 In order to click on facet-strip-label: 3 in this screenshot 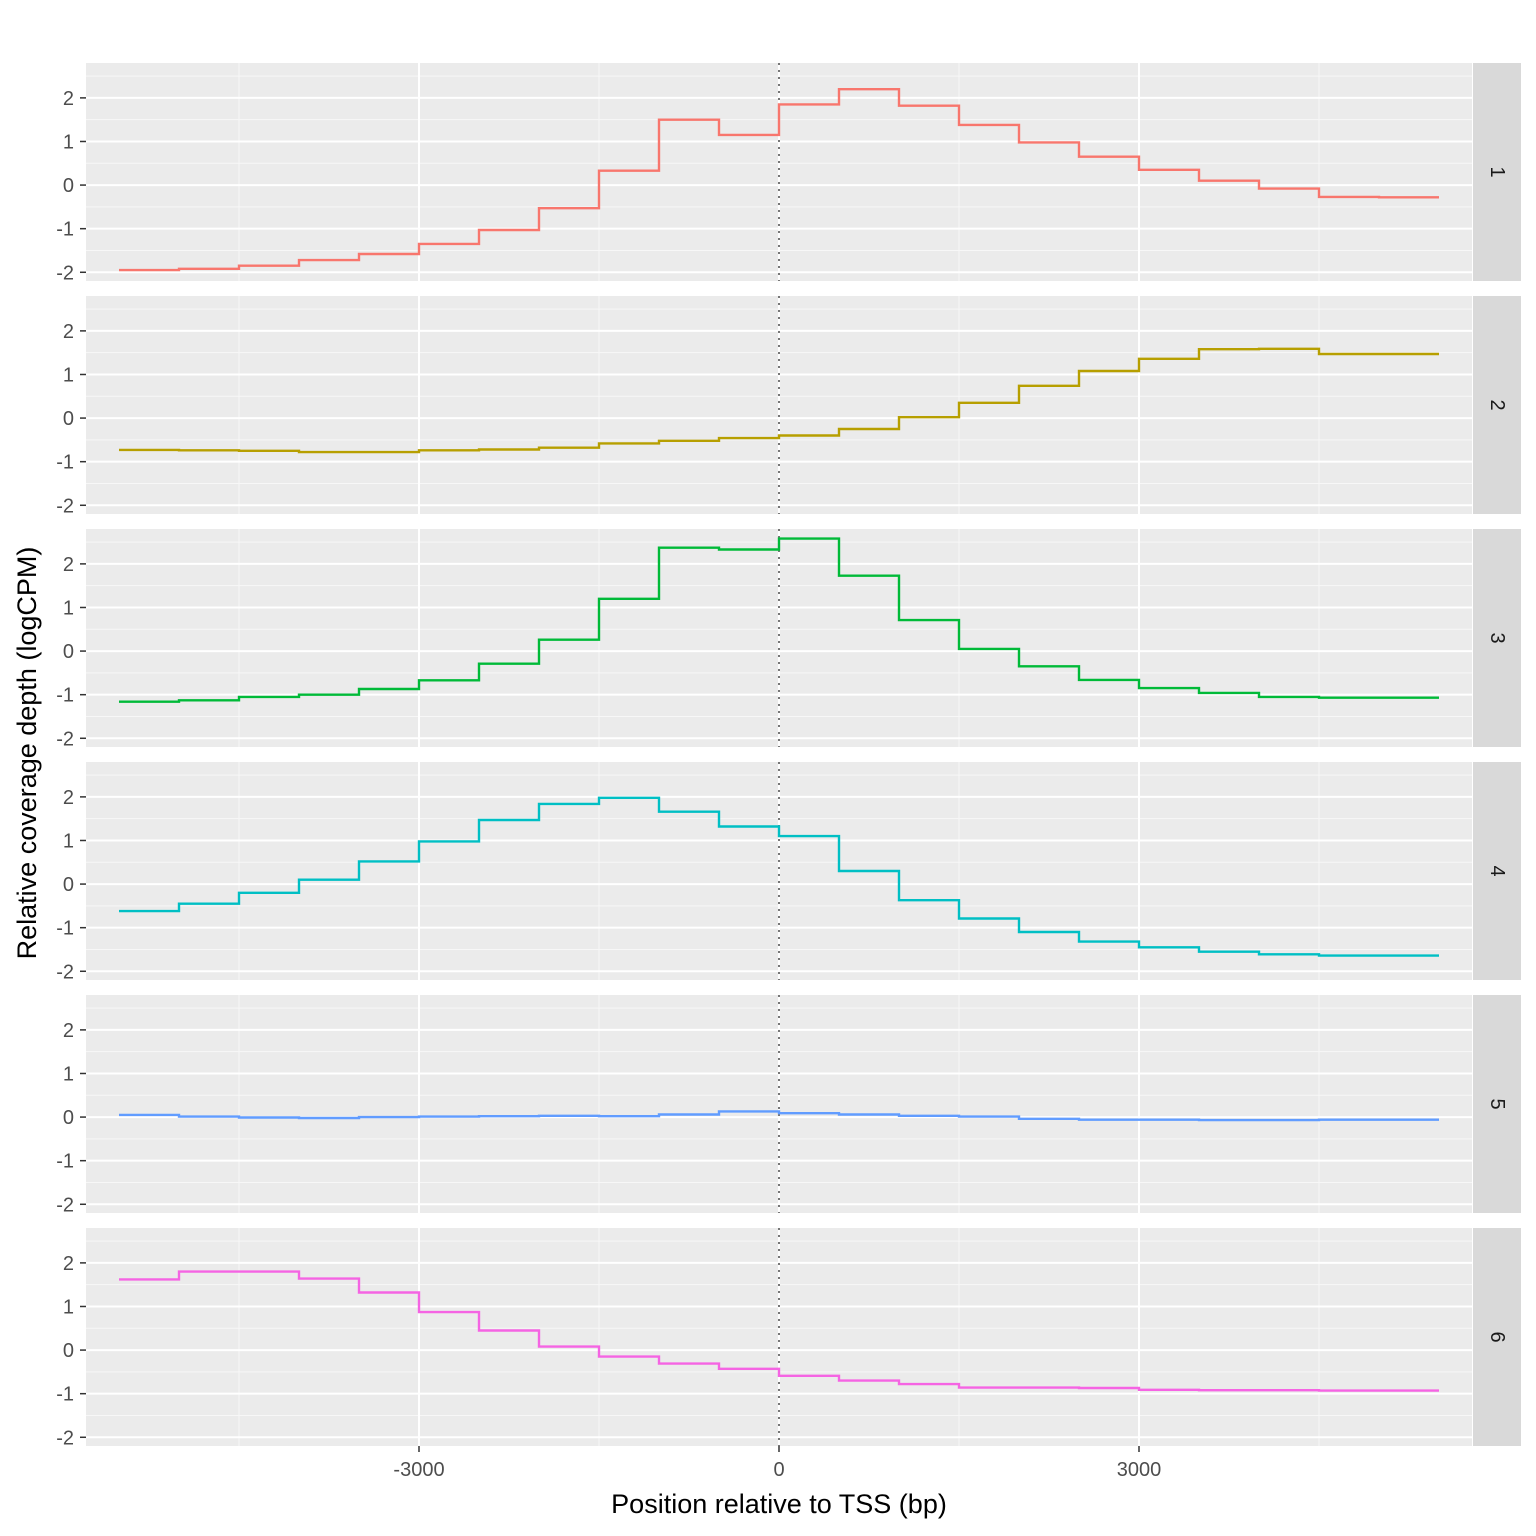, I will do `click(1497, 637)`.